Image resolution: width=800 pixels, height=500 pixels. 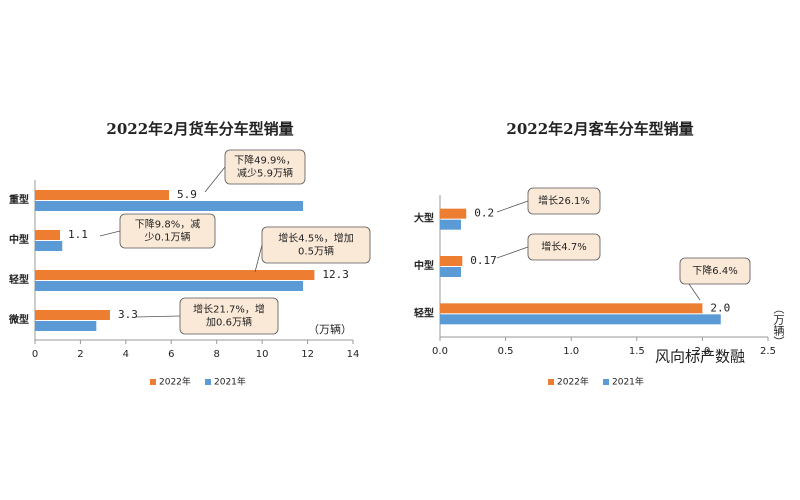 I want to click on x-tick-label: 12, so click(x=307, y=354).